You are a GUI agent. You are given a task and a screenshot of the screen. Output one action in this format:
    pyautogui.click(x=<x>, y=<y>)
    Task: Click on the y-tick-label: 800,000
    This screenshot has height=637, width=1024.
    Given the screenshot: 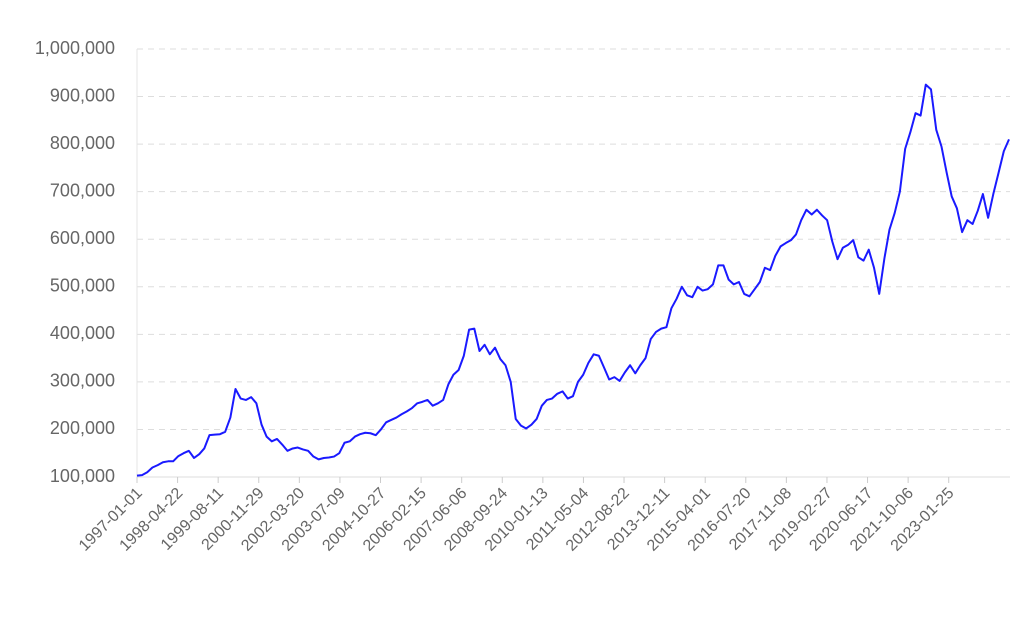 What is the action you would take?
    pyautogui.click(x=82, y=143)
    